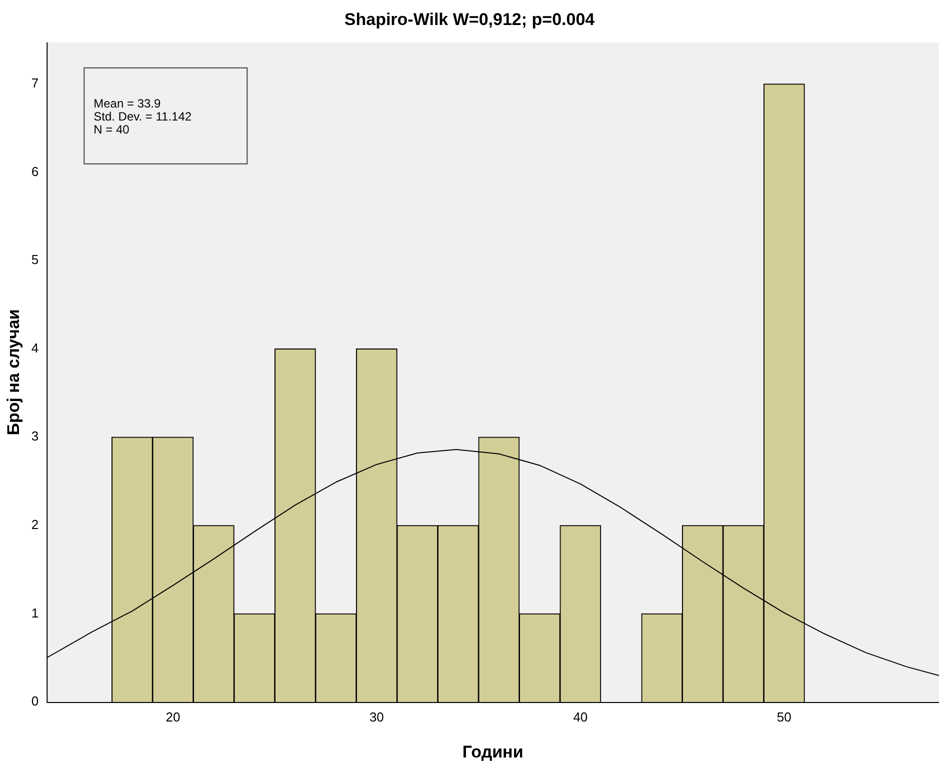 The image size is (939, 767). Describe the element at coordinates (784, 716) in the screenshot. I see `x-tick-label: 50` at that location.